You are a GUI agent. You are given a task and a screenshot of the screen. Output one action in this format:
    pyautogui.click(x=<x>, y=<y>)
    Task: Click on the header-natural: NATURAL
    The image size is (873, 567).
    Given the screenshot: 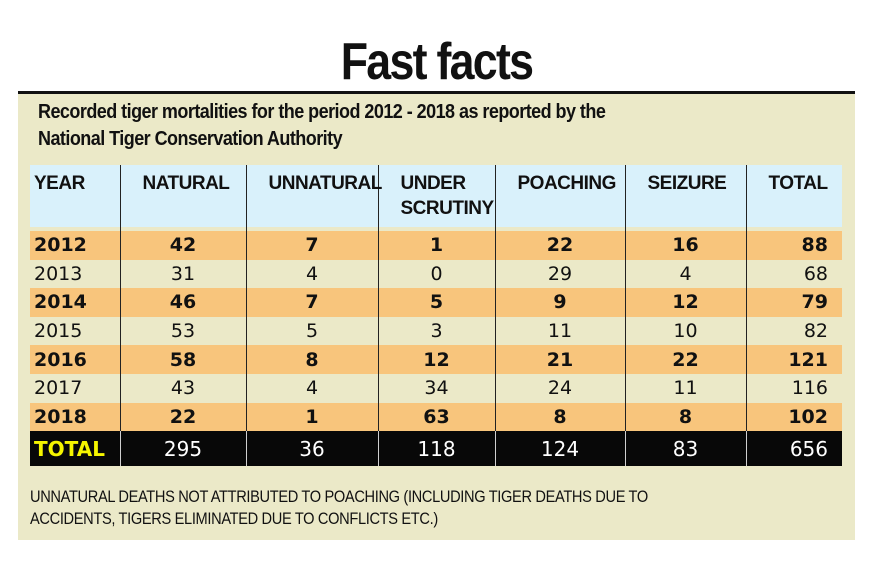 What is the action you would take?
    pyautogui.click(x=182, y=196)
    